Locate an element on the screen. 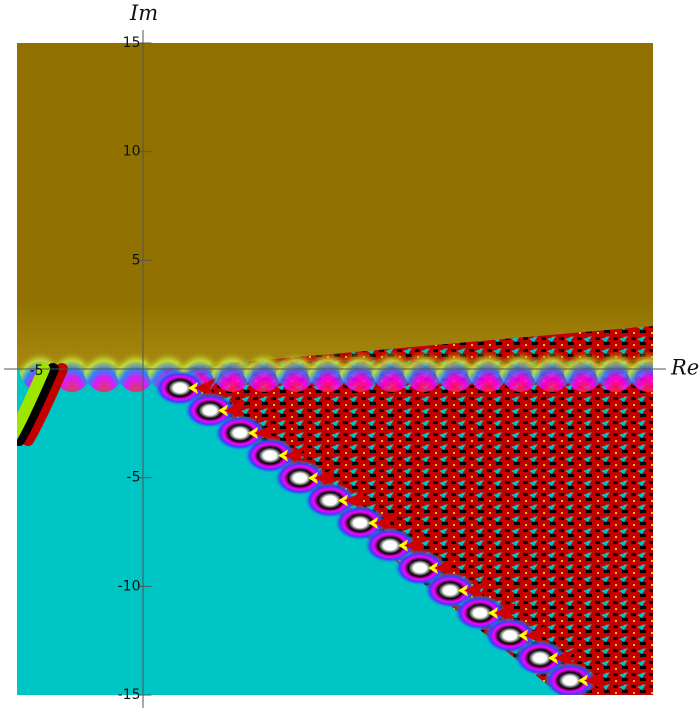 The width and height of the screenshot is (700, 712). x-tick-label: -5 is located at coordinates (37, 371).